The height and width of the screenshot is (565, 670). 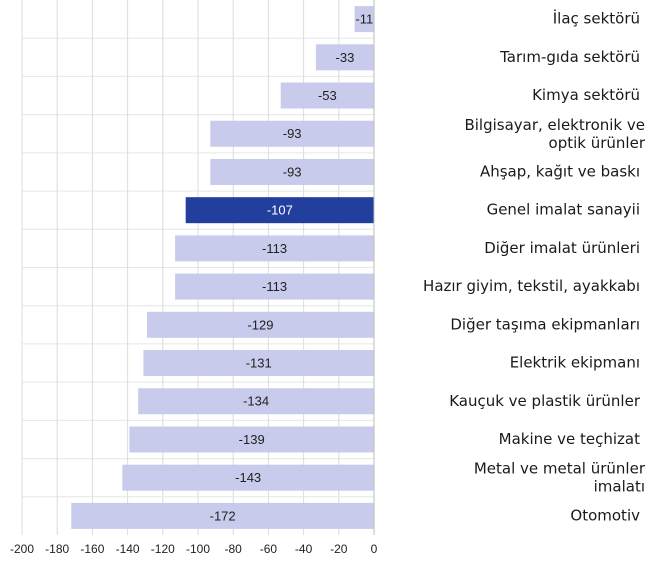 What do you see at coordinates (554, 133) in the screenshot?
I see `category-label: Bilgisayar, elektronik ve optik ürünler` at bounding box center [554, 133].